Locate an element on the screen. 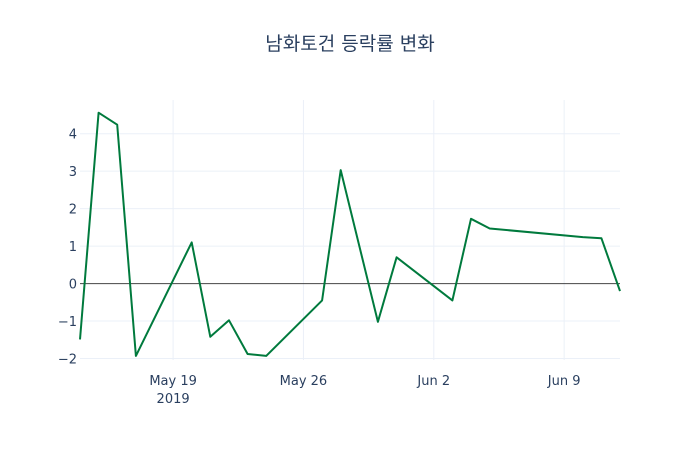 This screenshot has height=450, width=700. y-tick-label: −1 is located at coordinates (67, 322).